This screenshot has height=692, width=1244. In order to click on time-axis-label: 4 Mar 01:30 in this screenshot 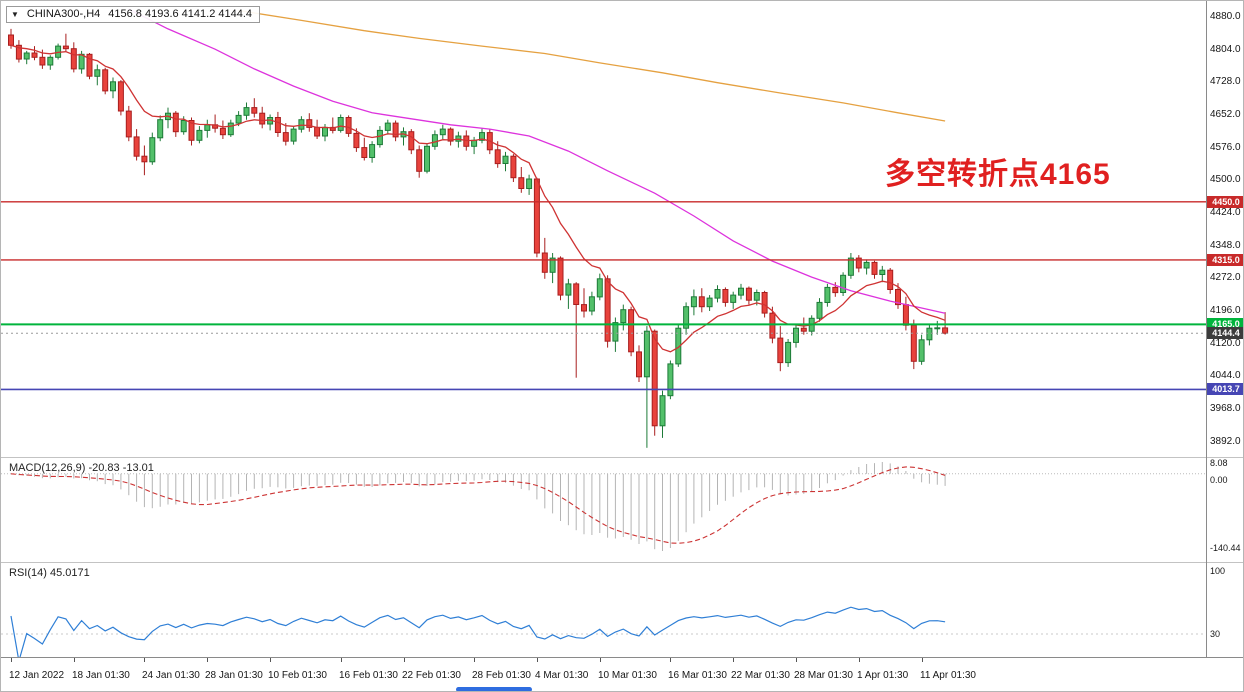, I will do `click(562, 675)`.